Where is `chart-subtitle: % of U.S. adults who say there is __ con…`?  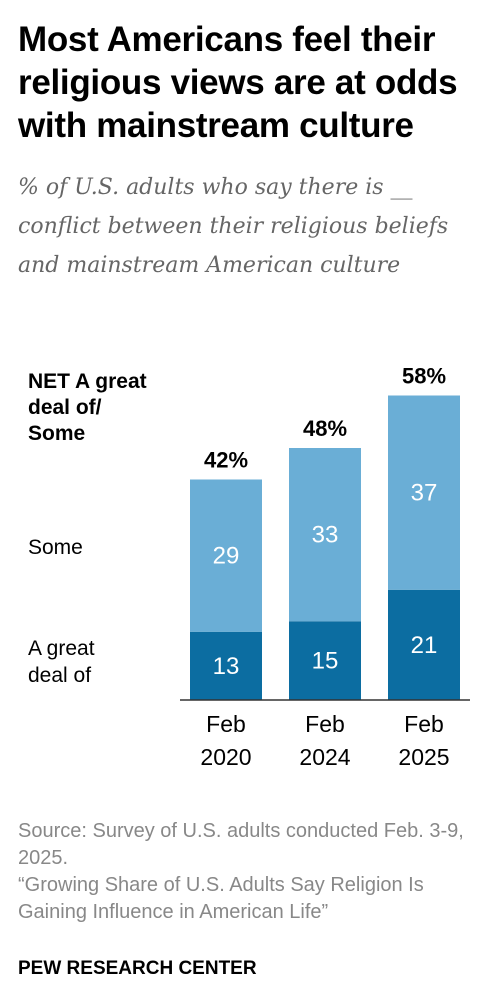
chart-subtitle: % of U.S. adults who say there is __ con… is located at coordinates (233, 226).